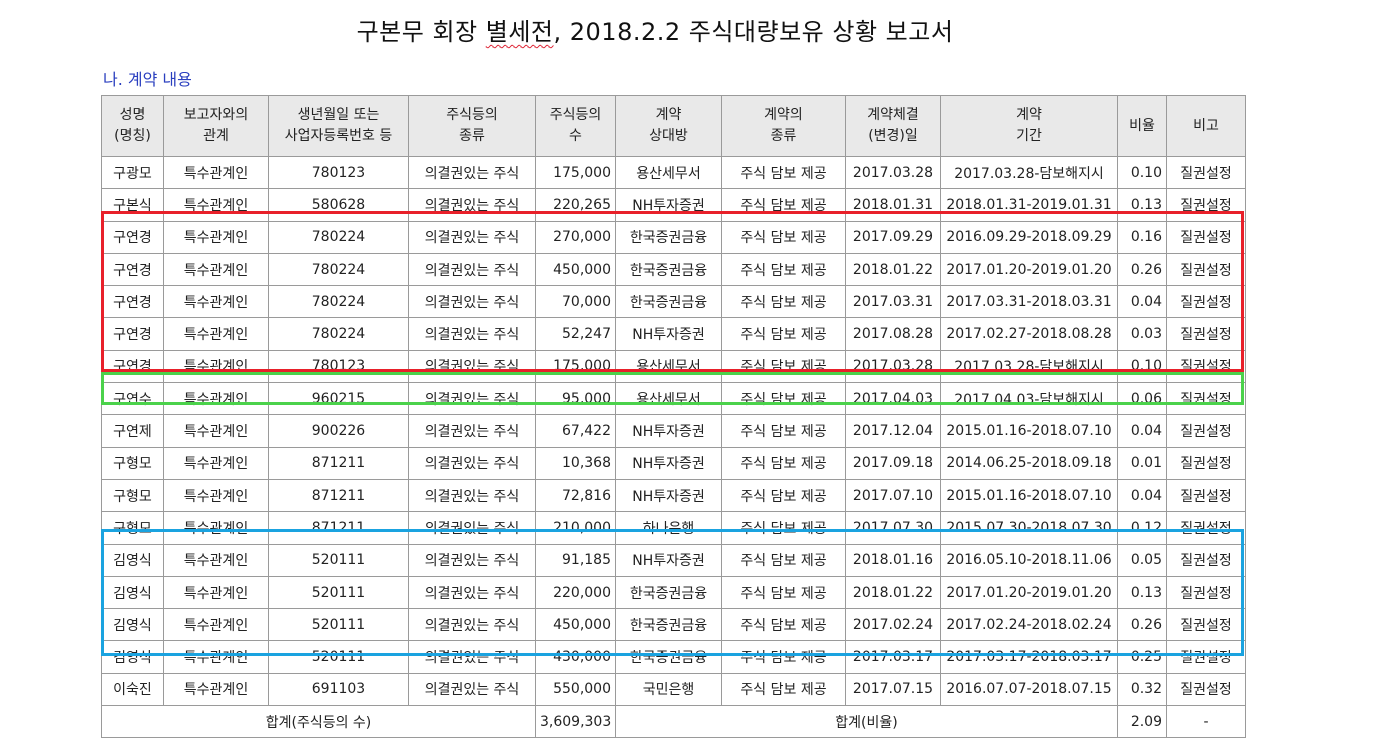  I want to click on title-squiggle-word: 별세전, so click(519, 32).